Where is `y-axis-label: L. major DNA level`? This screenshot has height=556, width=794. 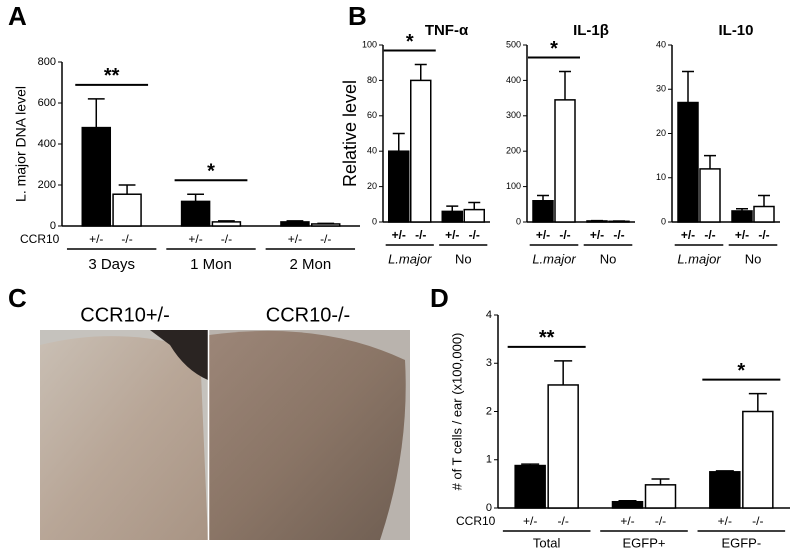 y-axis-label: L. major DNA level is located at coordinates (21, 144).